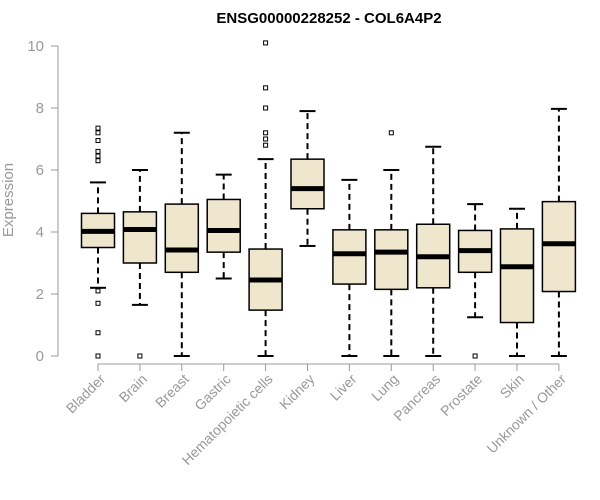 The height and width of the screenshot is (500, 600). I want to click on box-lung, so click(391, 243).